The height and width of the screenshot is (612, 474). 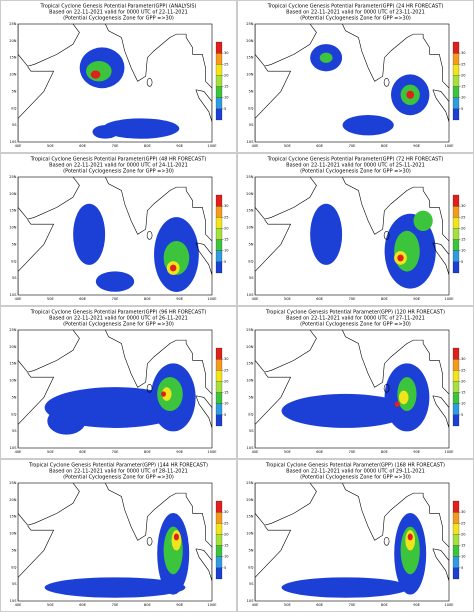 I want to click on lon-label: 90E, so click(x=180, y=452).